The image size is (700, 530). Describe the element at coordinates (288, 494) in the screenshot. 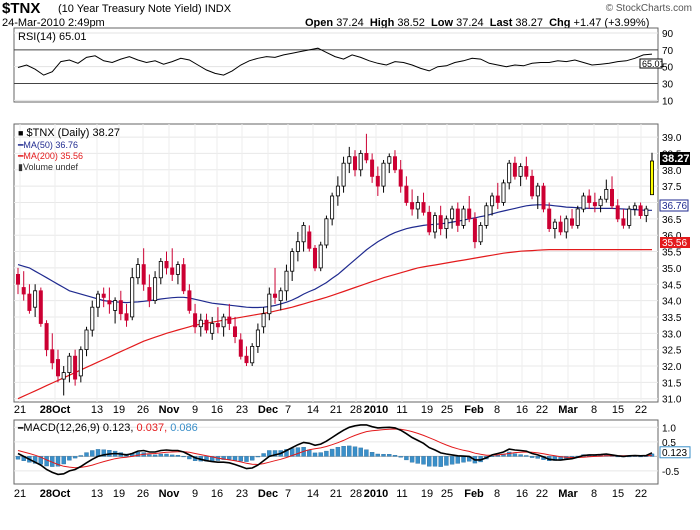

I see `x-tick-label: 7` at that location.